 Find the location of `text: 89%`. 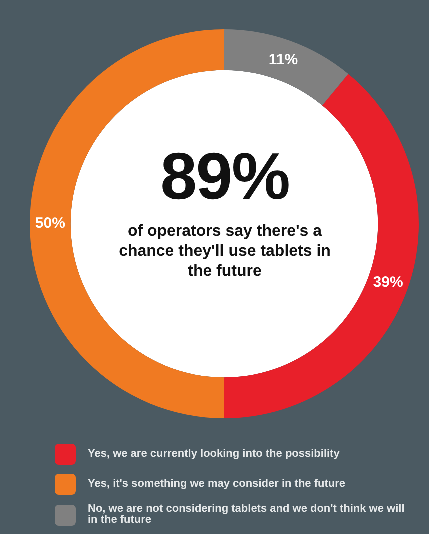

text: 89% is located at coordinates (225, 176).